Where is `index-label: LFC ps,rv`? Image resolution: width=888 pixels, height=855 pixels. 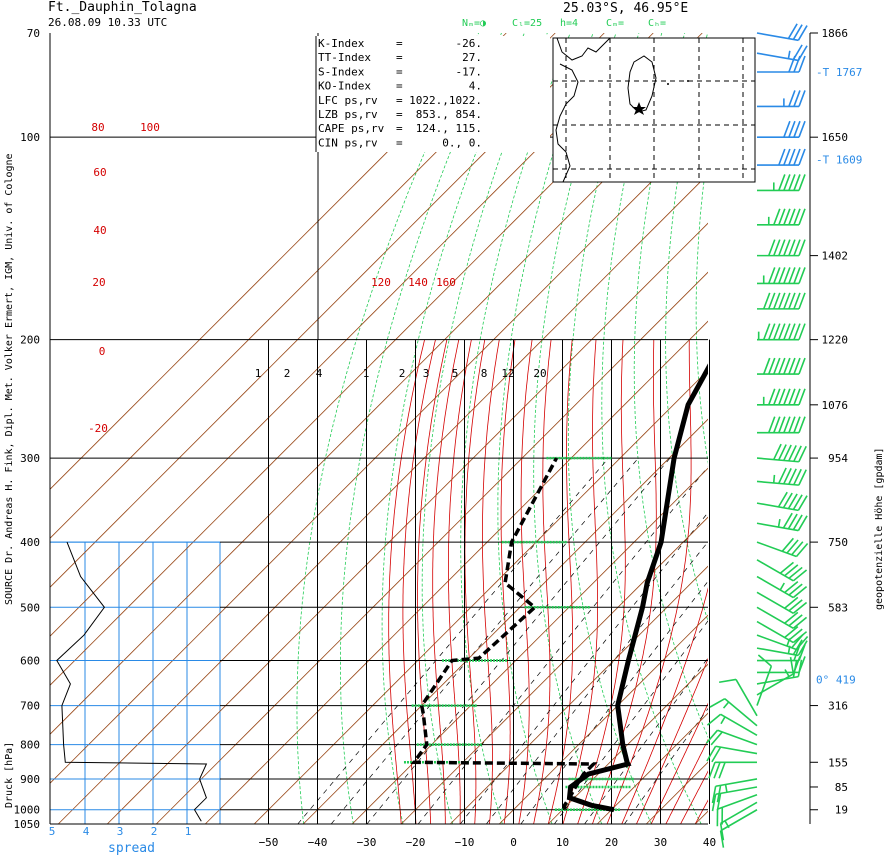
index-label: LFC ps,rv is located at coordinates (348, 100).